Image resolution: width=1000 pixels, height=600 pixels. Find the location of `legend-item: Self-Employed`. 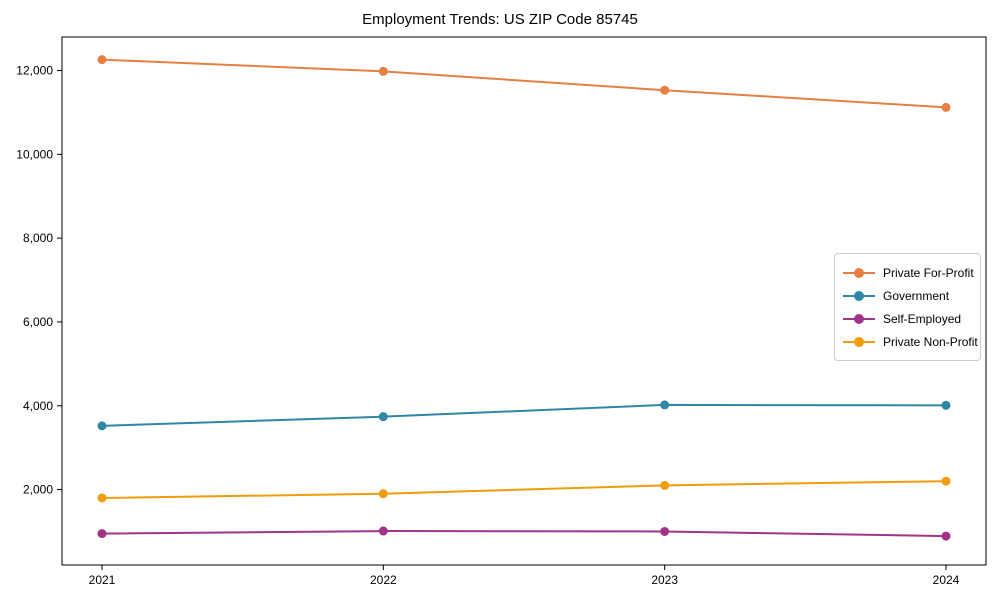

legend-item: Self-Employed is located at coordinates (907, 318).